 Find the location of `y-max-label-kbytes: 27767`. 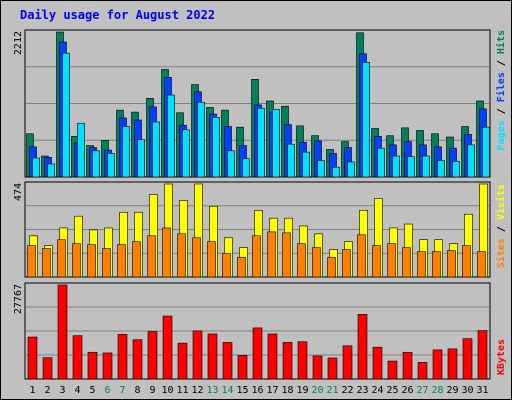

y-max-label-kbytes: 27767 is located at coordinates (18, 299).